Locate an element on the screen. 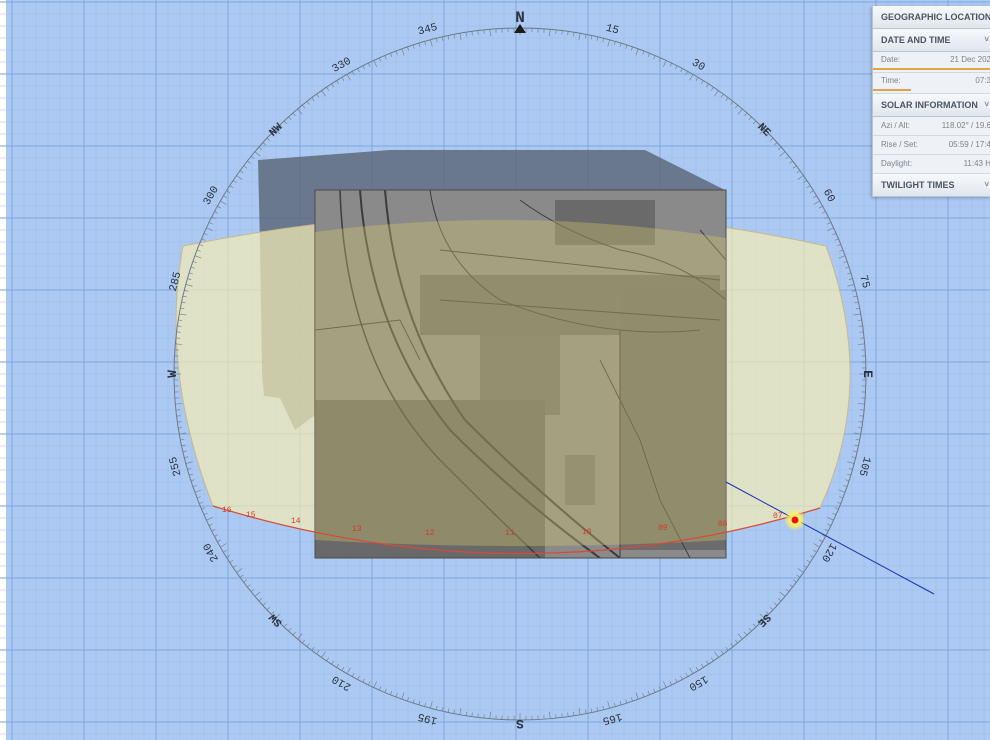 The image size is (990, 740). date-slider: Date: 21 Dec 202 is located at coordinates (931, 62).